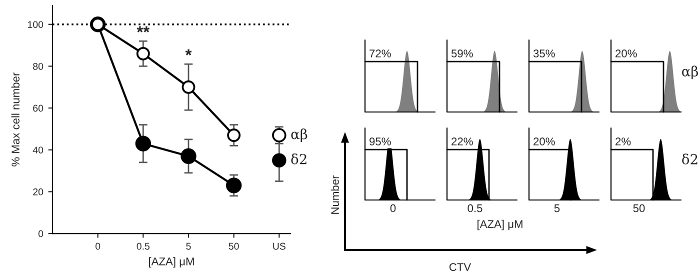  What do you see at coordinates (462, 142) in the screenshot?
I see `text: 22%` at bounding box center [462, 142].